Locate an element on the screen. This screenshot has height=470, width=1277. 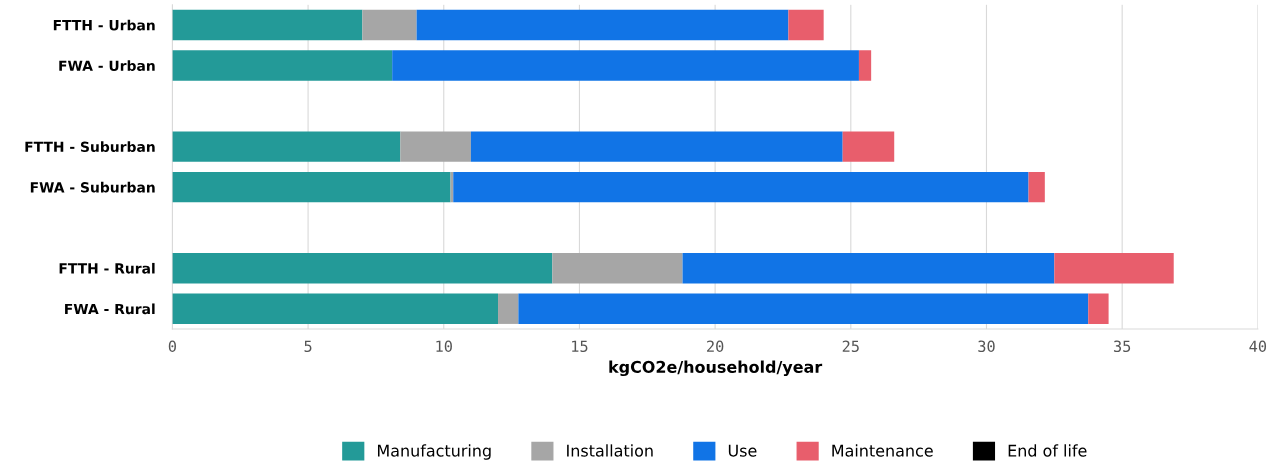
y-tick-label: FWA - Urban is located at coordinates (107, 65).